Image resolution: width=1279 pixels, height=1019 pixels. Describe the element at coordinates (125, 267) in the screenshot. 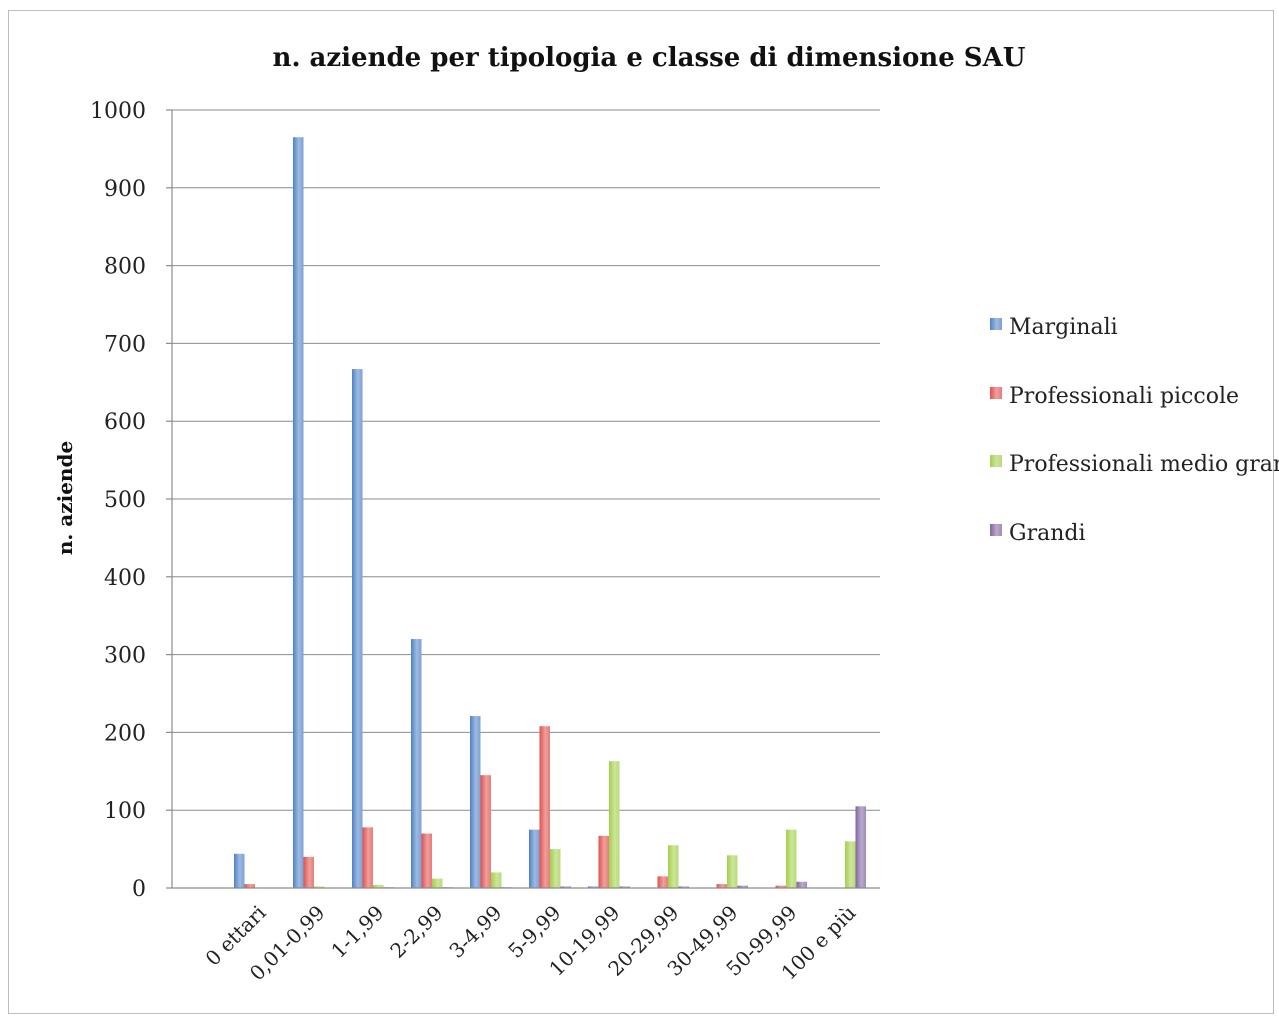

I see `y-tick-label: 800` at that location.